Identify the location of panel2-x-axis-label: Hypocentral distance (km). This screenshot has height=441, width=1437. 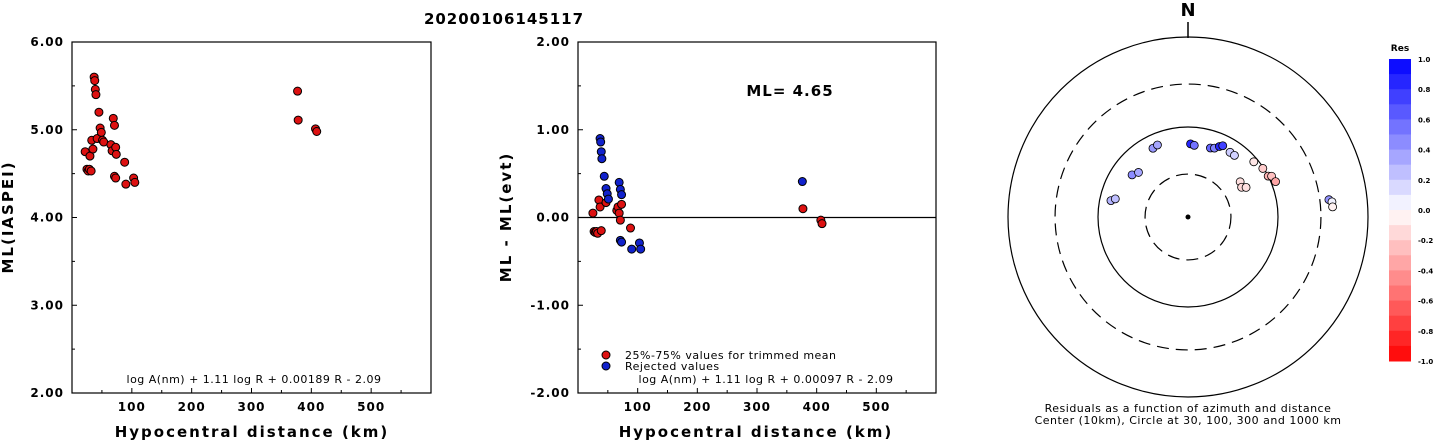
(756, 432).